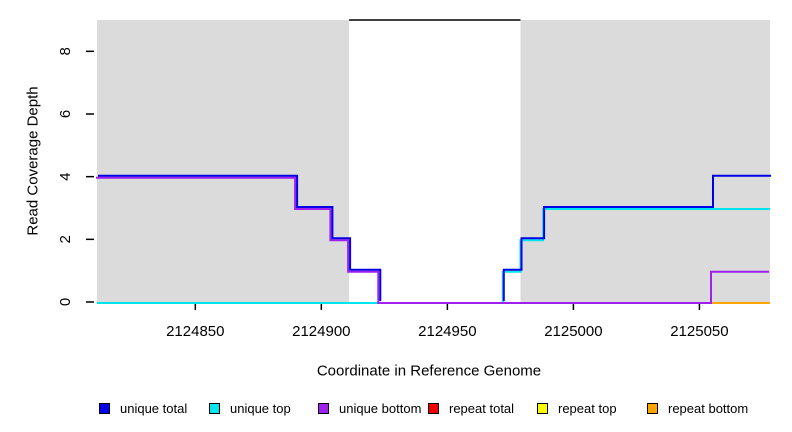  Describe the element at coordinates (65, 176) in the screenshot. I see `y-tick-label: 4` at that location.